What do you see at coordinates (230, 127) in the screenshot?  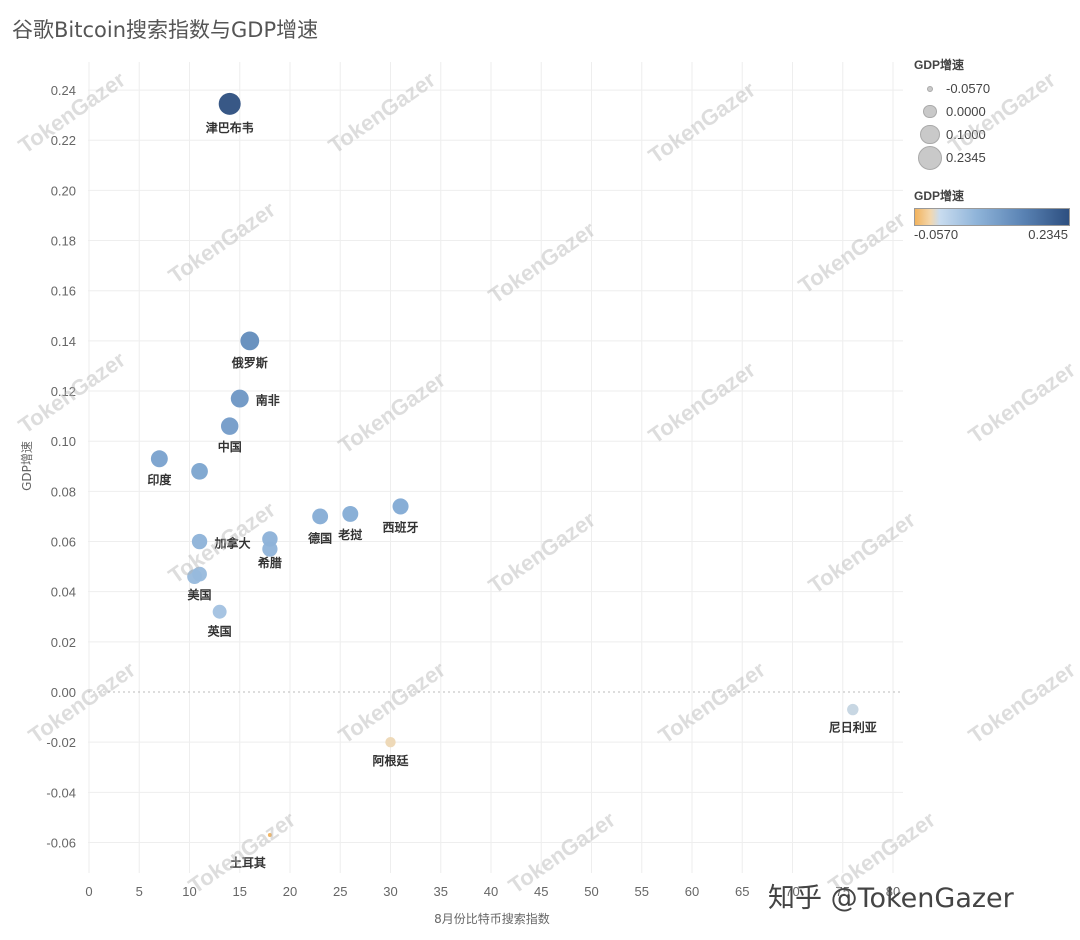 I see `data-label: 津巴布韦` at bounding box center [230, 127].